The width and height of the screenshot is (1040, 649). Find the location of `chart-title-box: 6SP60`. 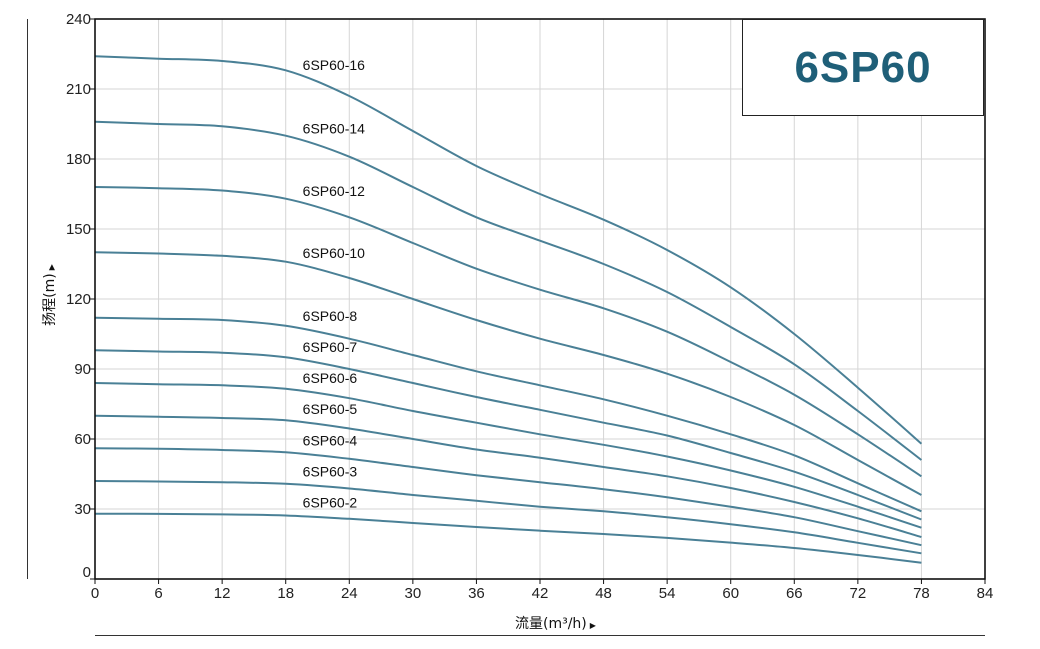

chart-title-box: 6SP60 is located at coordinates (863, 67).